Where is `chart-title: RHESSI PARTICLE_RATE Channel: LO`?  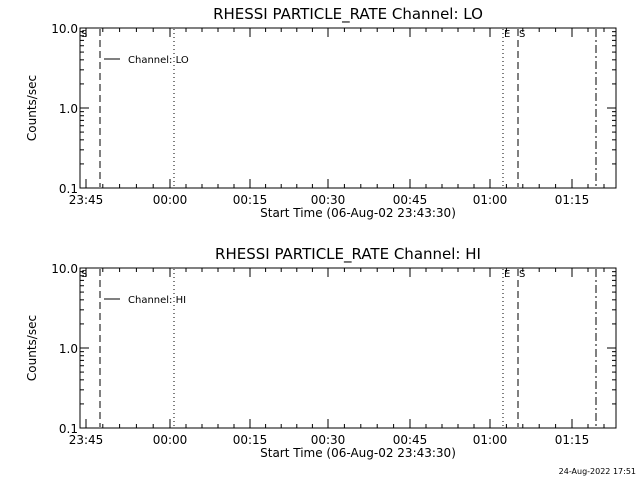 chart-title: RHESSI PARTICLE_RATE Channel: LO is located at coordinates (348, 14).